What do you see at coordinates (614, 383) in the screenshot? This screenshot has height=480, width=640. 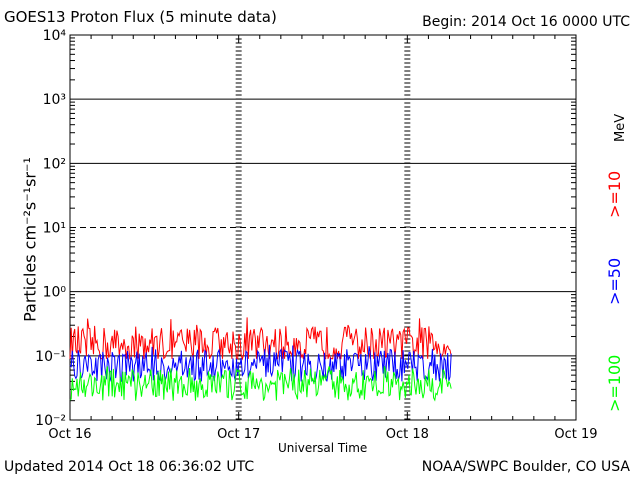 I see `legend-entry: >=100` at bounding box center [614, 383].